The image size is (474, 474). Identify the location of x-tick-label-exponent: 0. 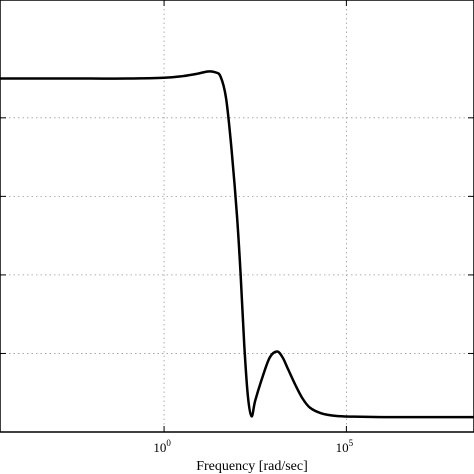
(168, 443).